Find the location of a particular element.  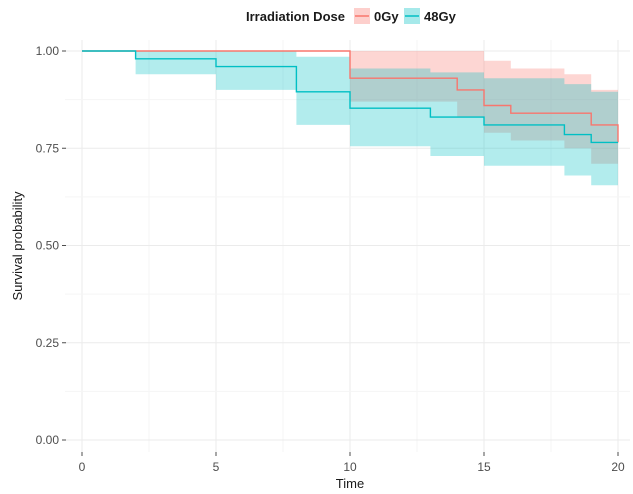

legend-label-0gy: 0Gy is located at coordinates (386, 16).